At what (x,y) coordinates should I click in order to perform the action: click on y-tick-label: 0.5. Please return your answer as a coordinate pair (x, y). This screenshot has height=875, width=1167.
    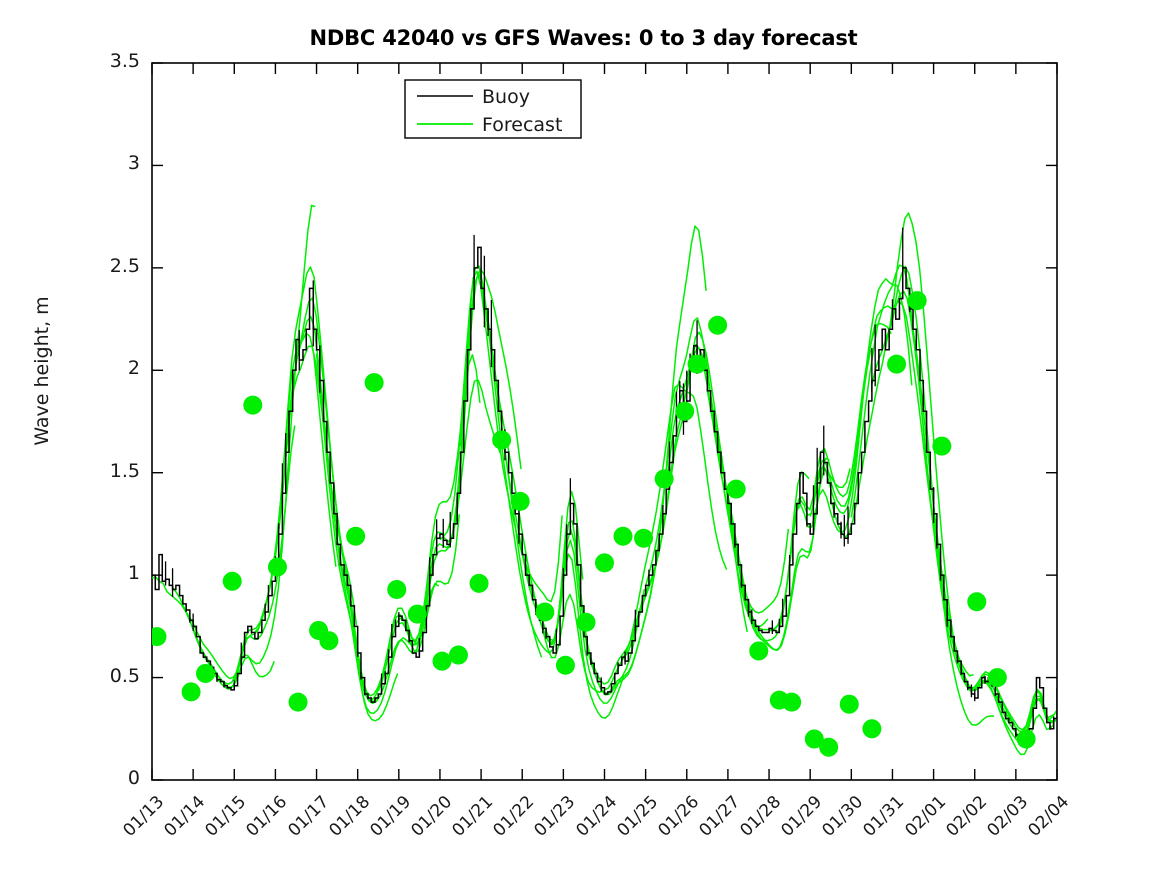
    Looking at the image, I should click on (124, 675).